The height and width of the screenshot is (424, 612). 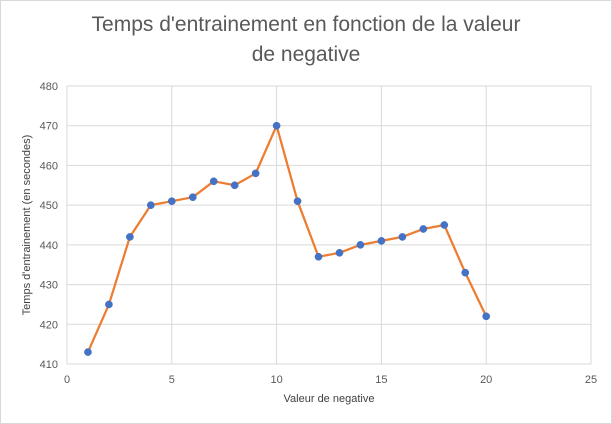 What do you see at coordinates (49, 365) in the screenshot?
I see `y-tick-label: 410` at bounding box center [49, 365].